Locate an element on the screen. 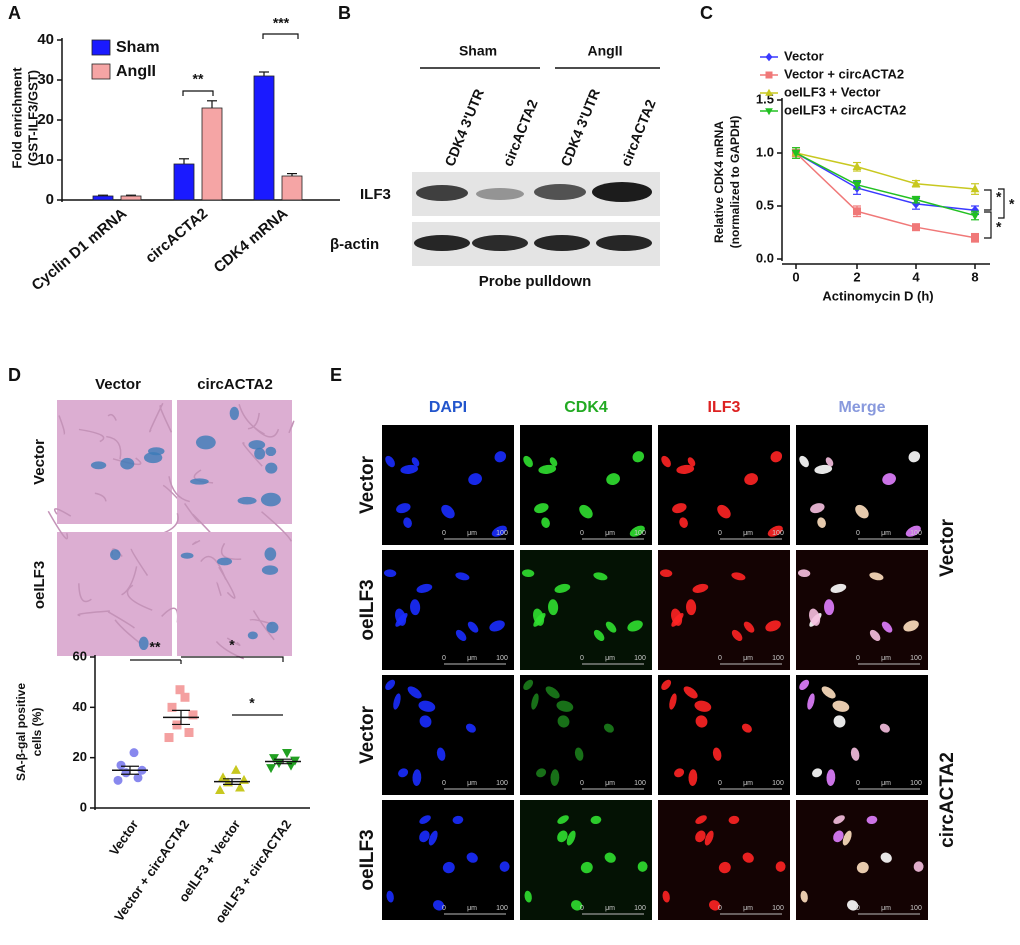  blot-caption: Probe pulldown is located at coordinates (535, 281).